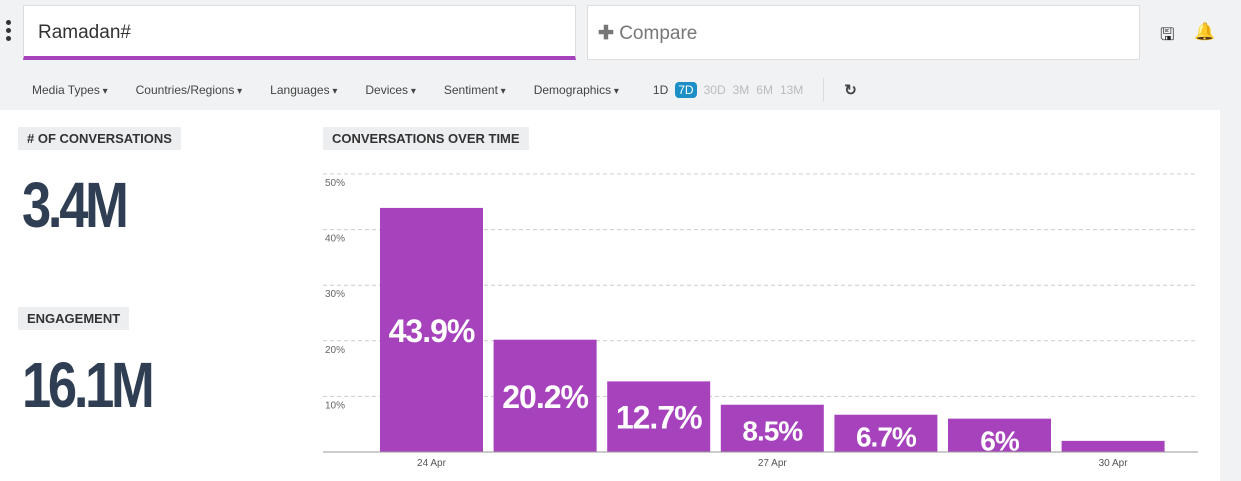  What do you see at coordinates (773, 463) in the screenshot?
I see `x-tick-label: 27 Apr` at bounding box center [773, 463].